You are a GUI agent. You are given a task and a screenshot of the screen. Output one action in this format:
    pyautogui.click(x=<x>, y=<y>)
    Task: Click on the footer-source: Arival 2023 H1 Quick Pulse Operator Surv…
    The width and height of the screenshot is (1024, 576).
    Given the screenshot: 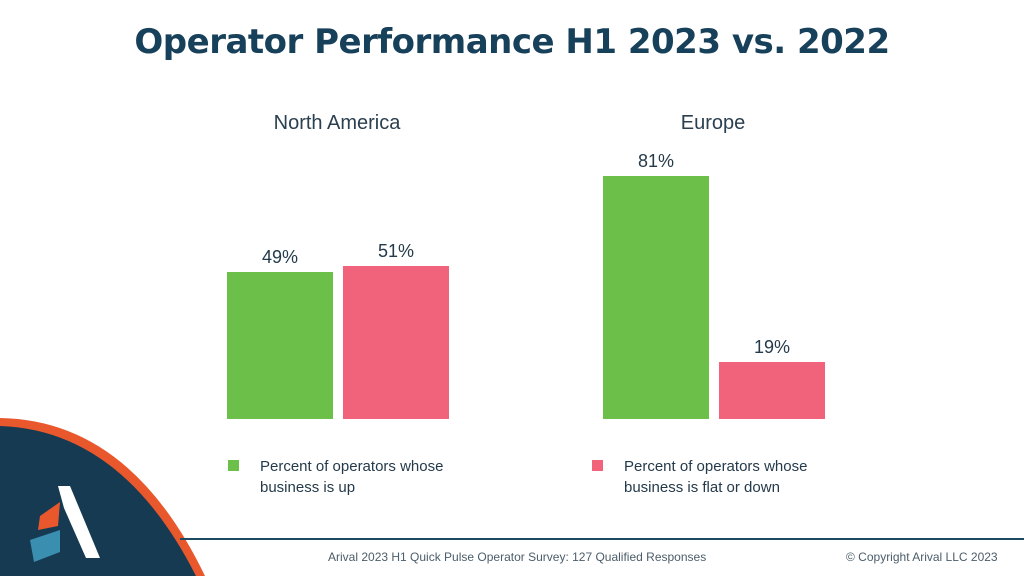 What is the action you would take?
    pyautogui.click(x=517, y=557)
    